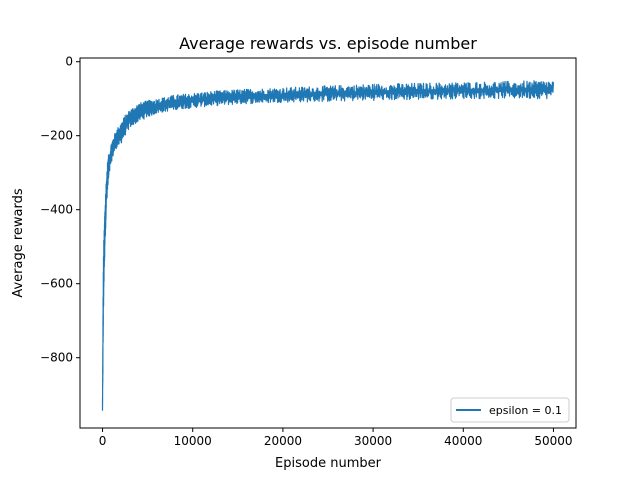  I want to click on y-axis-label: Average rewards, so click(18, 243).